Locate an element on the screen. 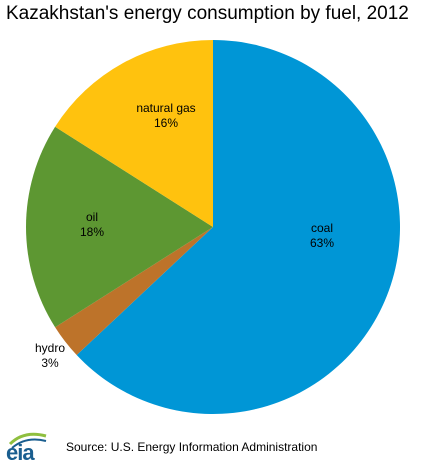 This screenshot has width=424, height=471. logo-text: eia is located at coordinates (20, 452).